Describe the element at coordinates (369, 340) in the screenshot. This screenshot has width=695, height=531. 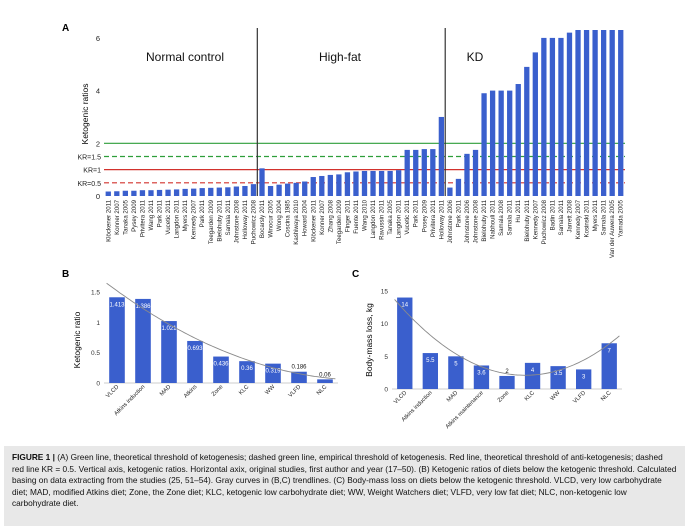
I see `panel-c-ylabel: Body-mass loss, kg` at that location.